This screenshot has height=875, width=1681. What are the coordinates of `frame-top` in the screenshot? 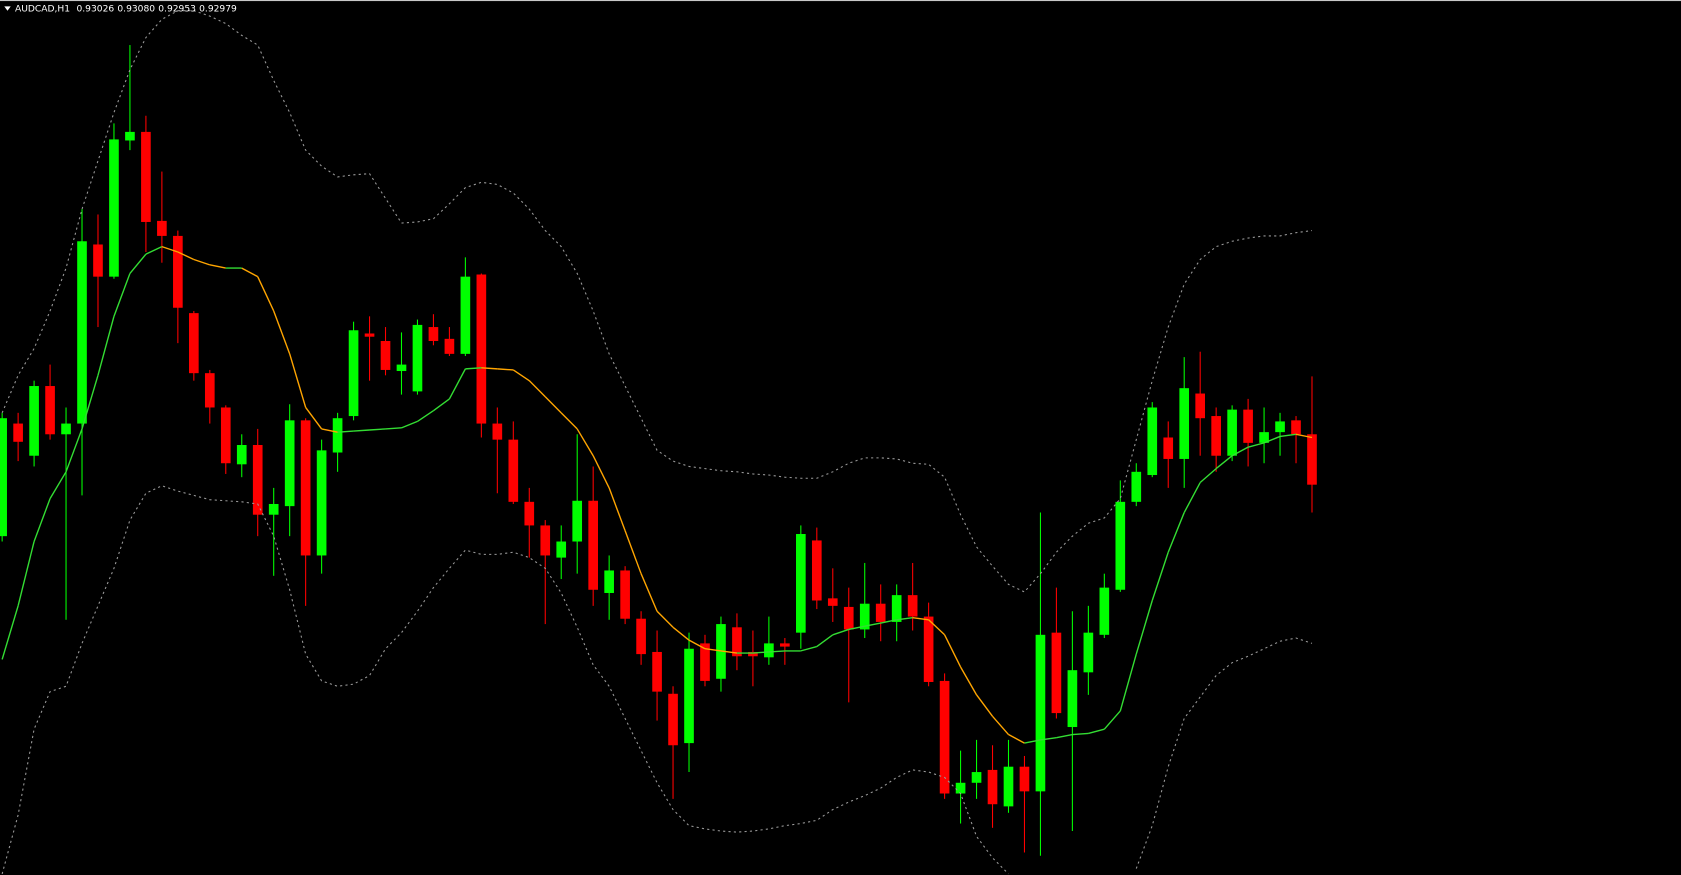 It's located at (840, 1).